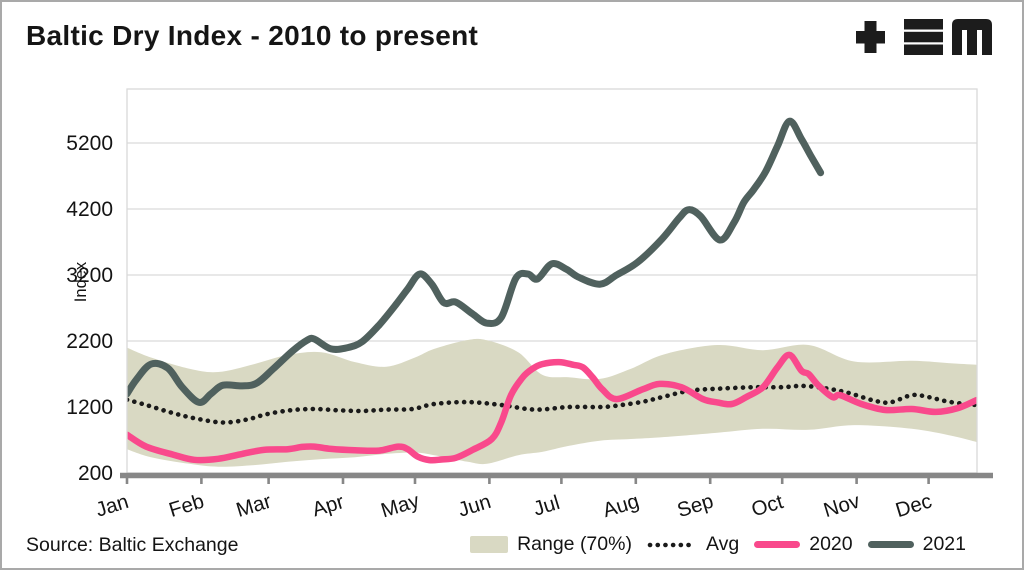  I want to click on x-tick-label-sep: Sep, so click(695, 505).